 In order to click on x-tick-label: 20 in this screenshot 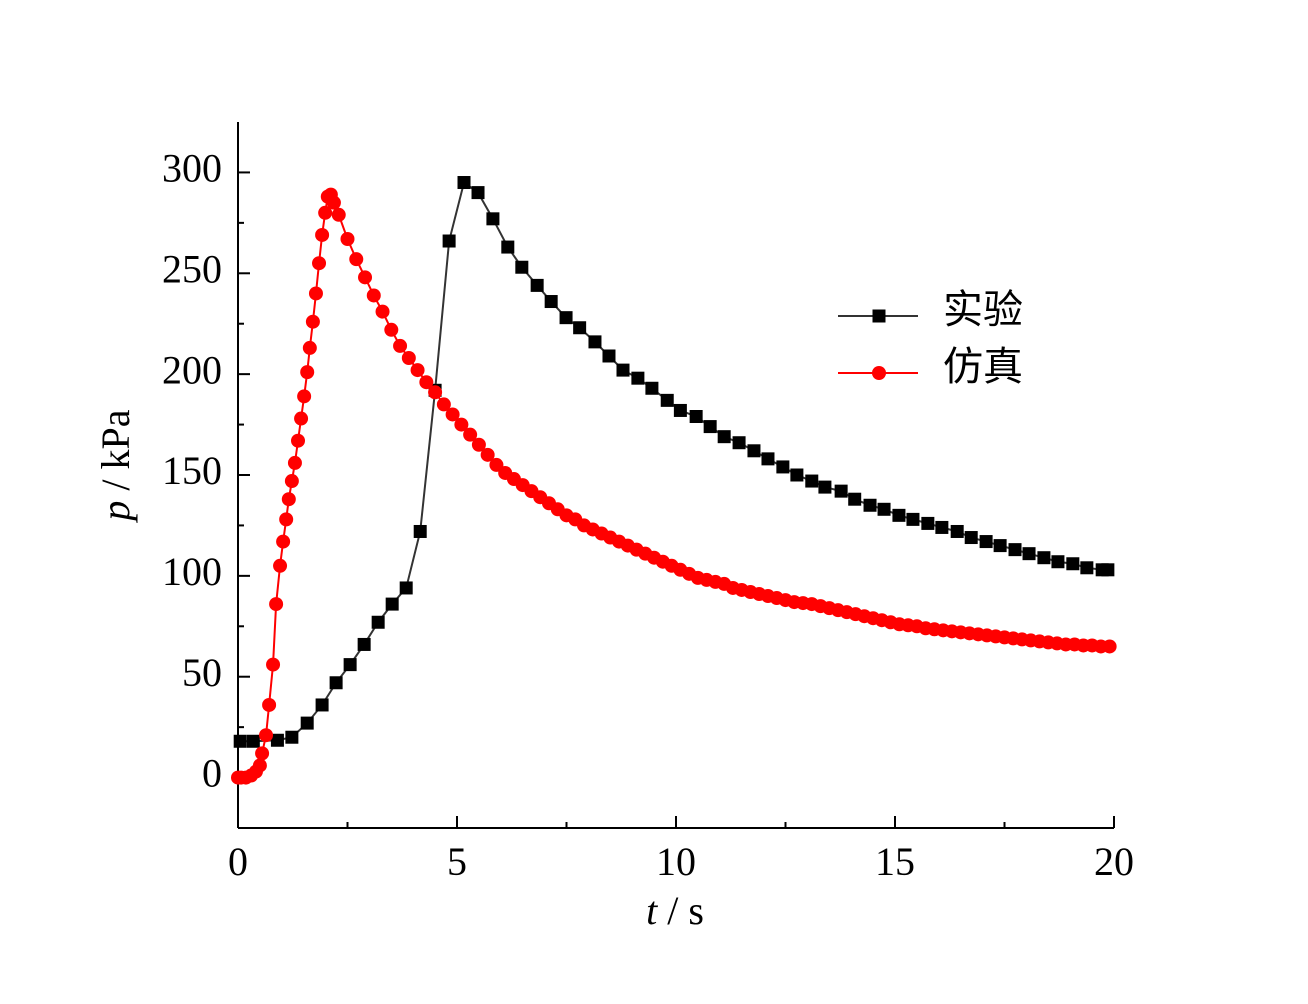, I will do `click(1114, 861)`.